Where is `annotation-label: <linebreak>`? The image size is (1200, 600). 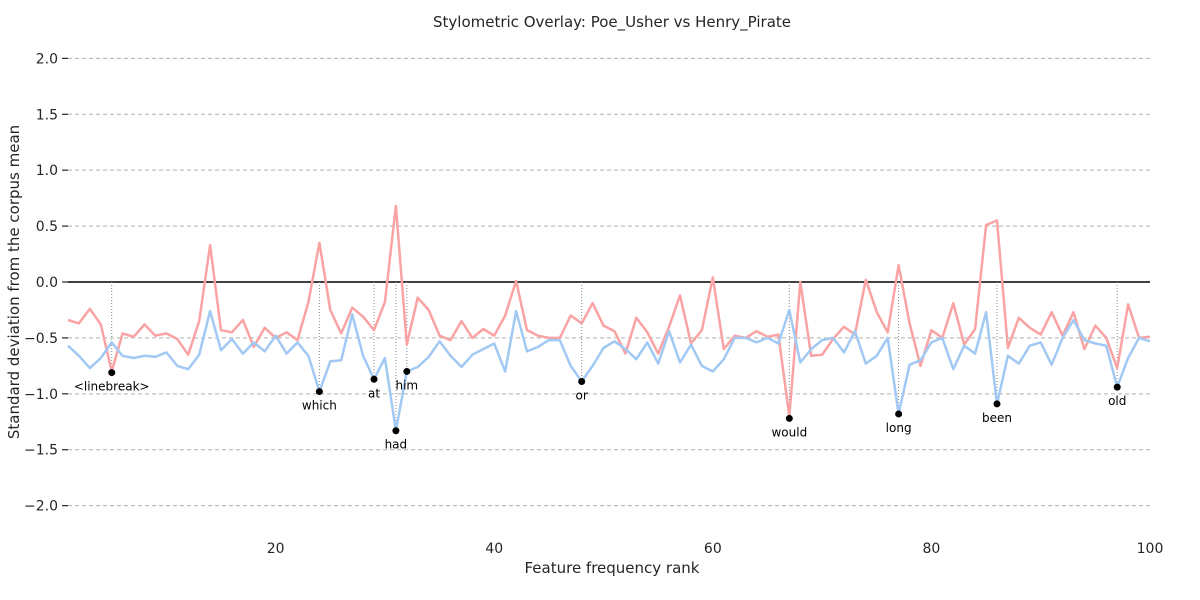 annotation-label: <linebreak> is located at coordinates (112, 387).